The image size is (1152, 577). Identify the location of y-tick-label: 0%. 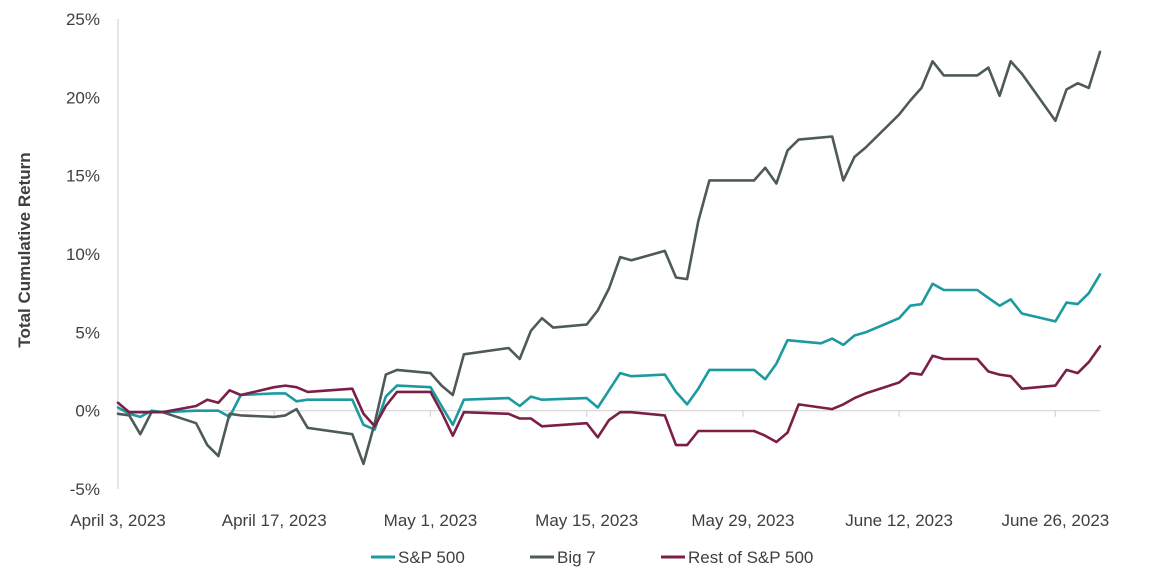
(87, 411).